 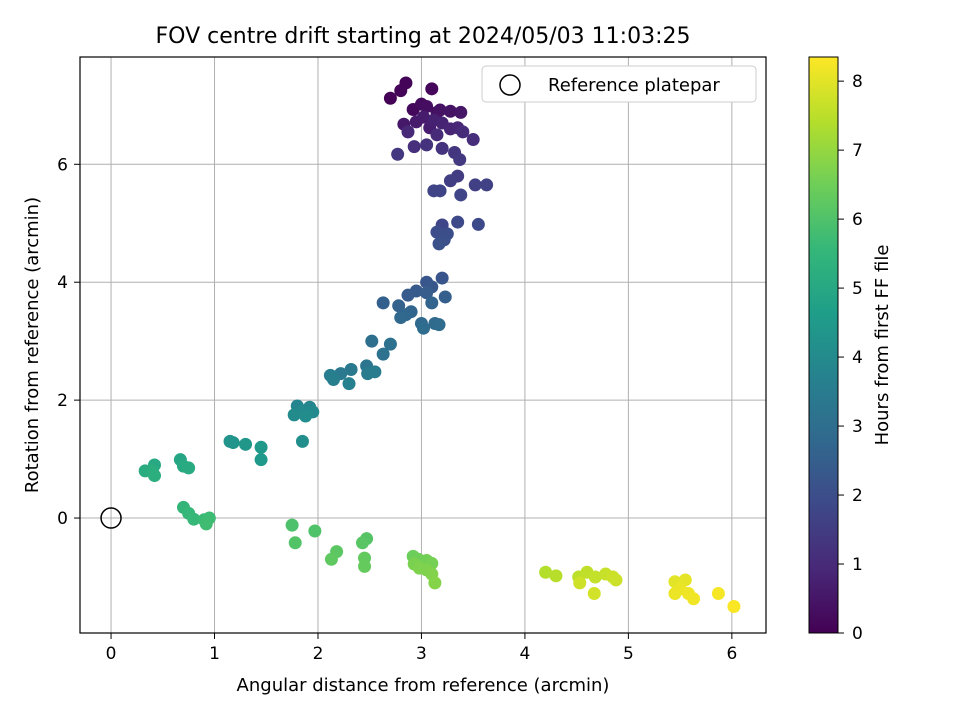 I want to click on x-axis-label: Angular distance from reference (arcmin), so click(x=423, y=685).